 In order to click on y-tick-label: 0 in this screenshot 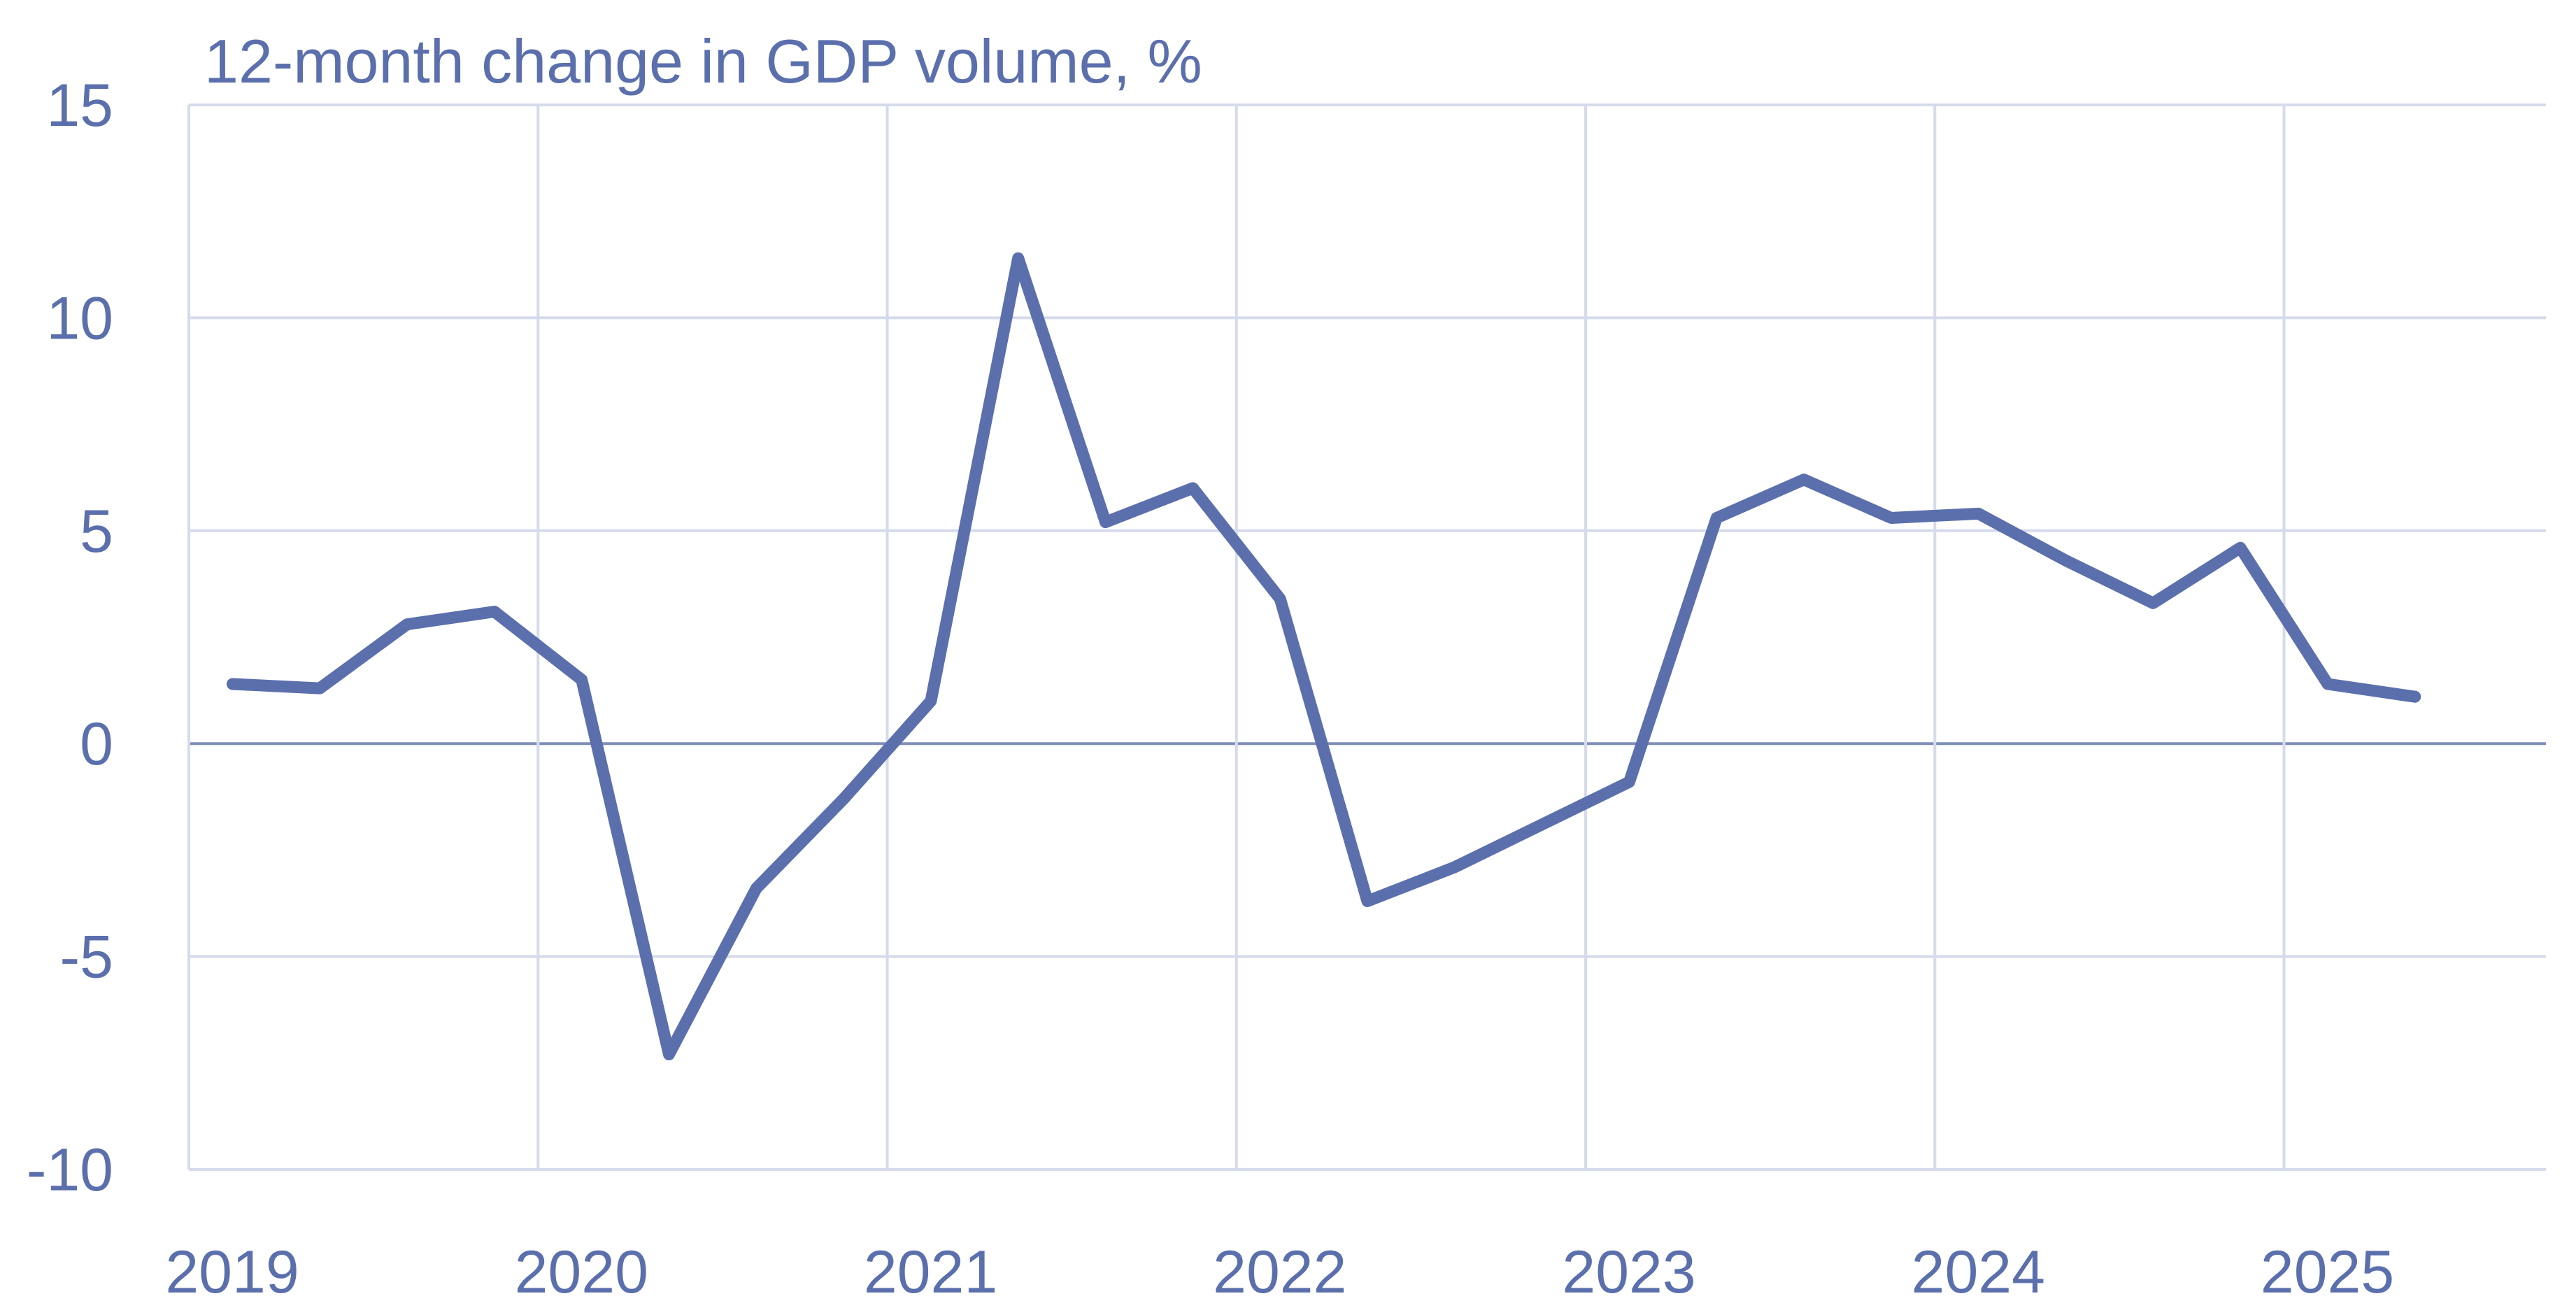, I will do `click(96, 744)`.